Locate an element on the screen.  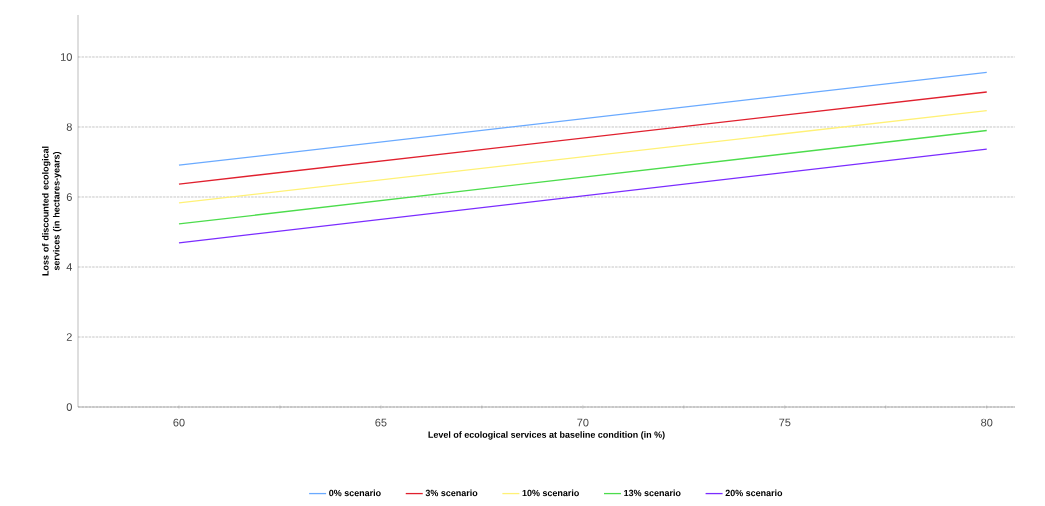
legend-label: 0% scenario is located at coordinates (355, 493).